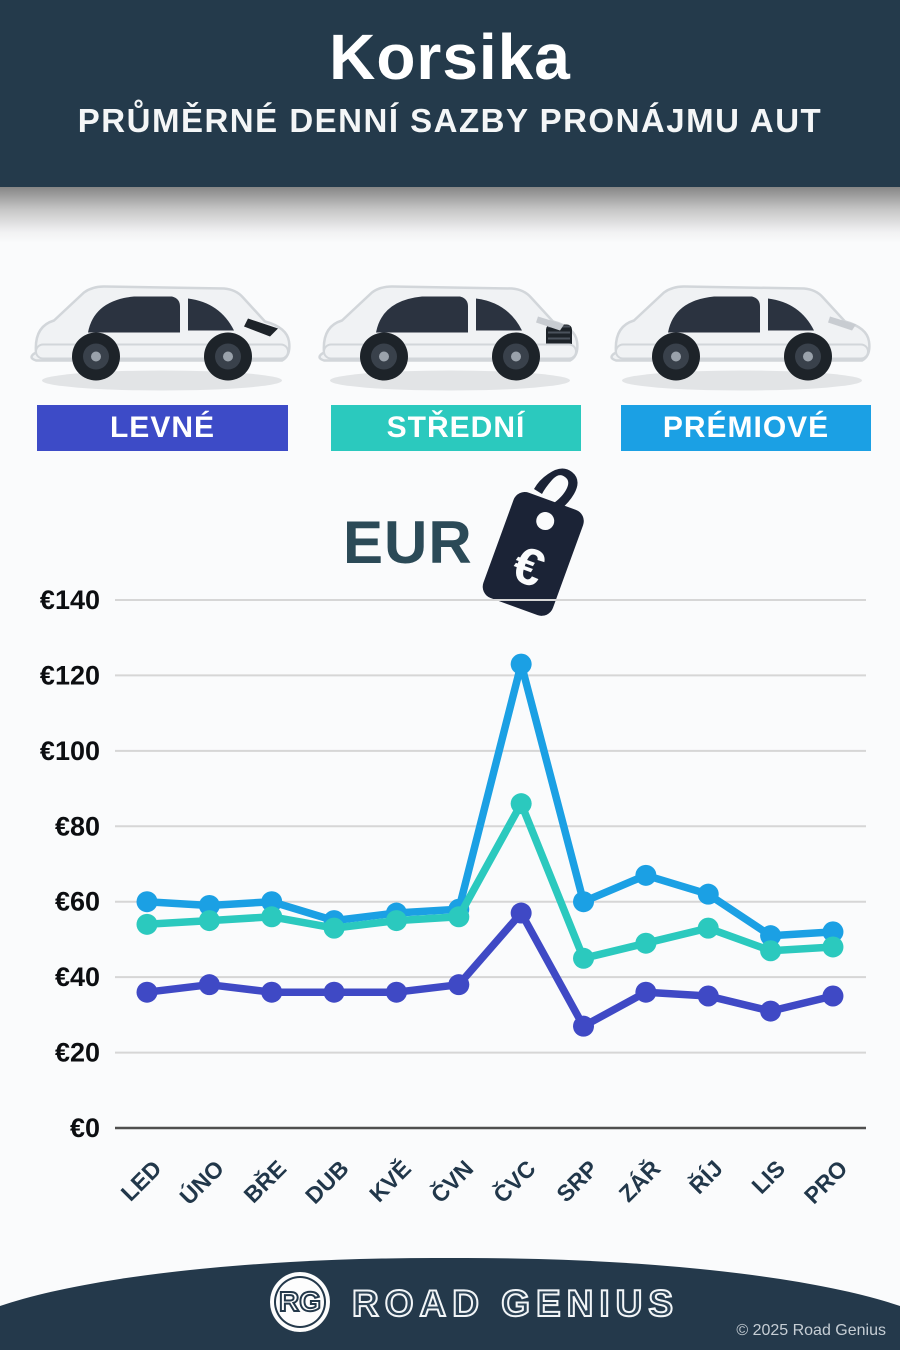 The width and height of the screenshot is (900, 1350). What do you see at coordinates (85, 1128) in the screenshot?
I see `svg-text: €0` at bounding box center [85, 1128].